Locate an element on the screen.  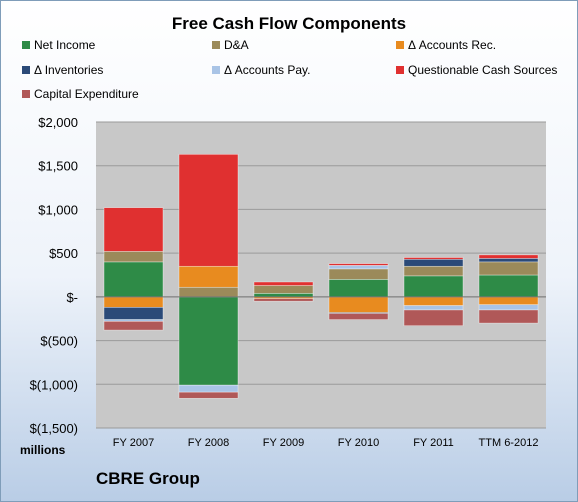
y-tick-label: $500 is located at coordinates (63, 253).